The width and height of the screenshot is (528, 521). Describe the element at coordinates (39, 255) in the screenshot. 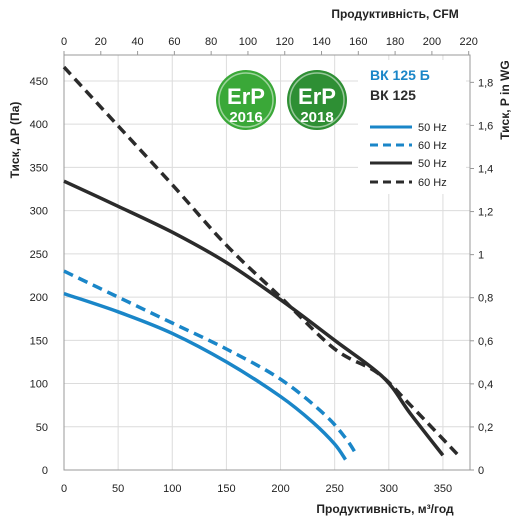

I see `y-tick-label: 250` at that location.